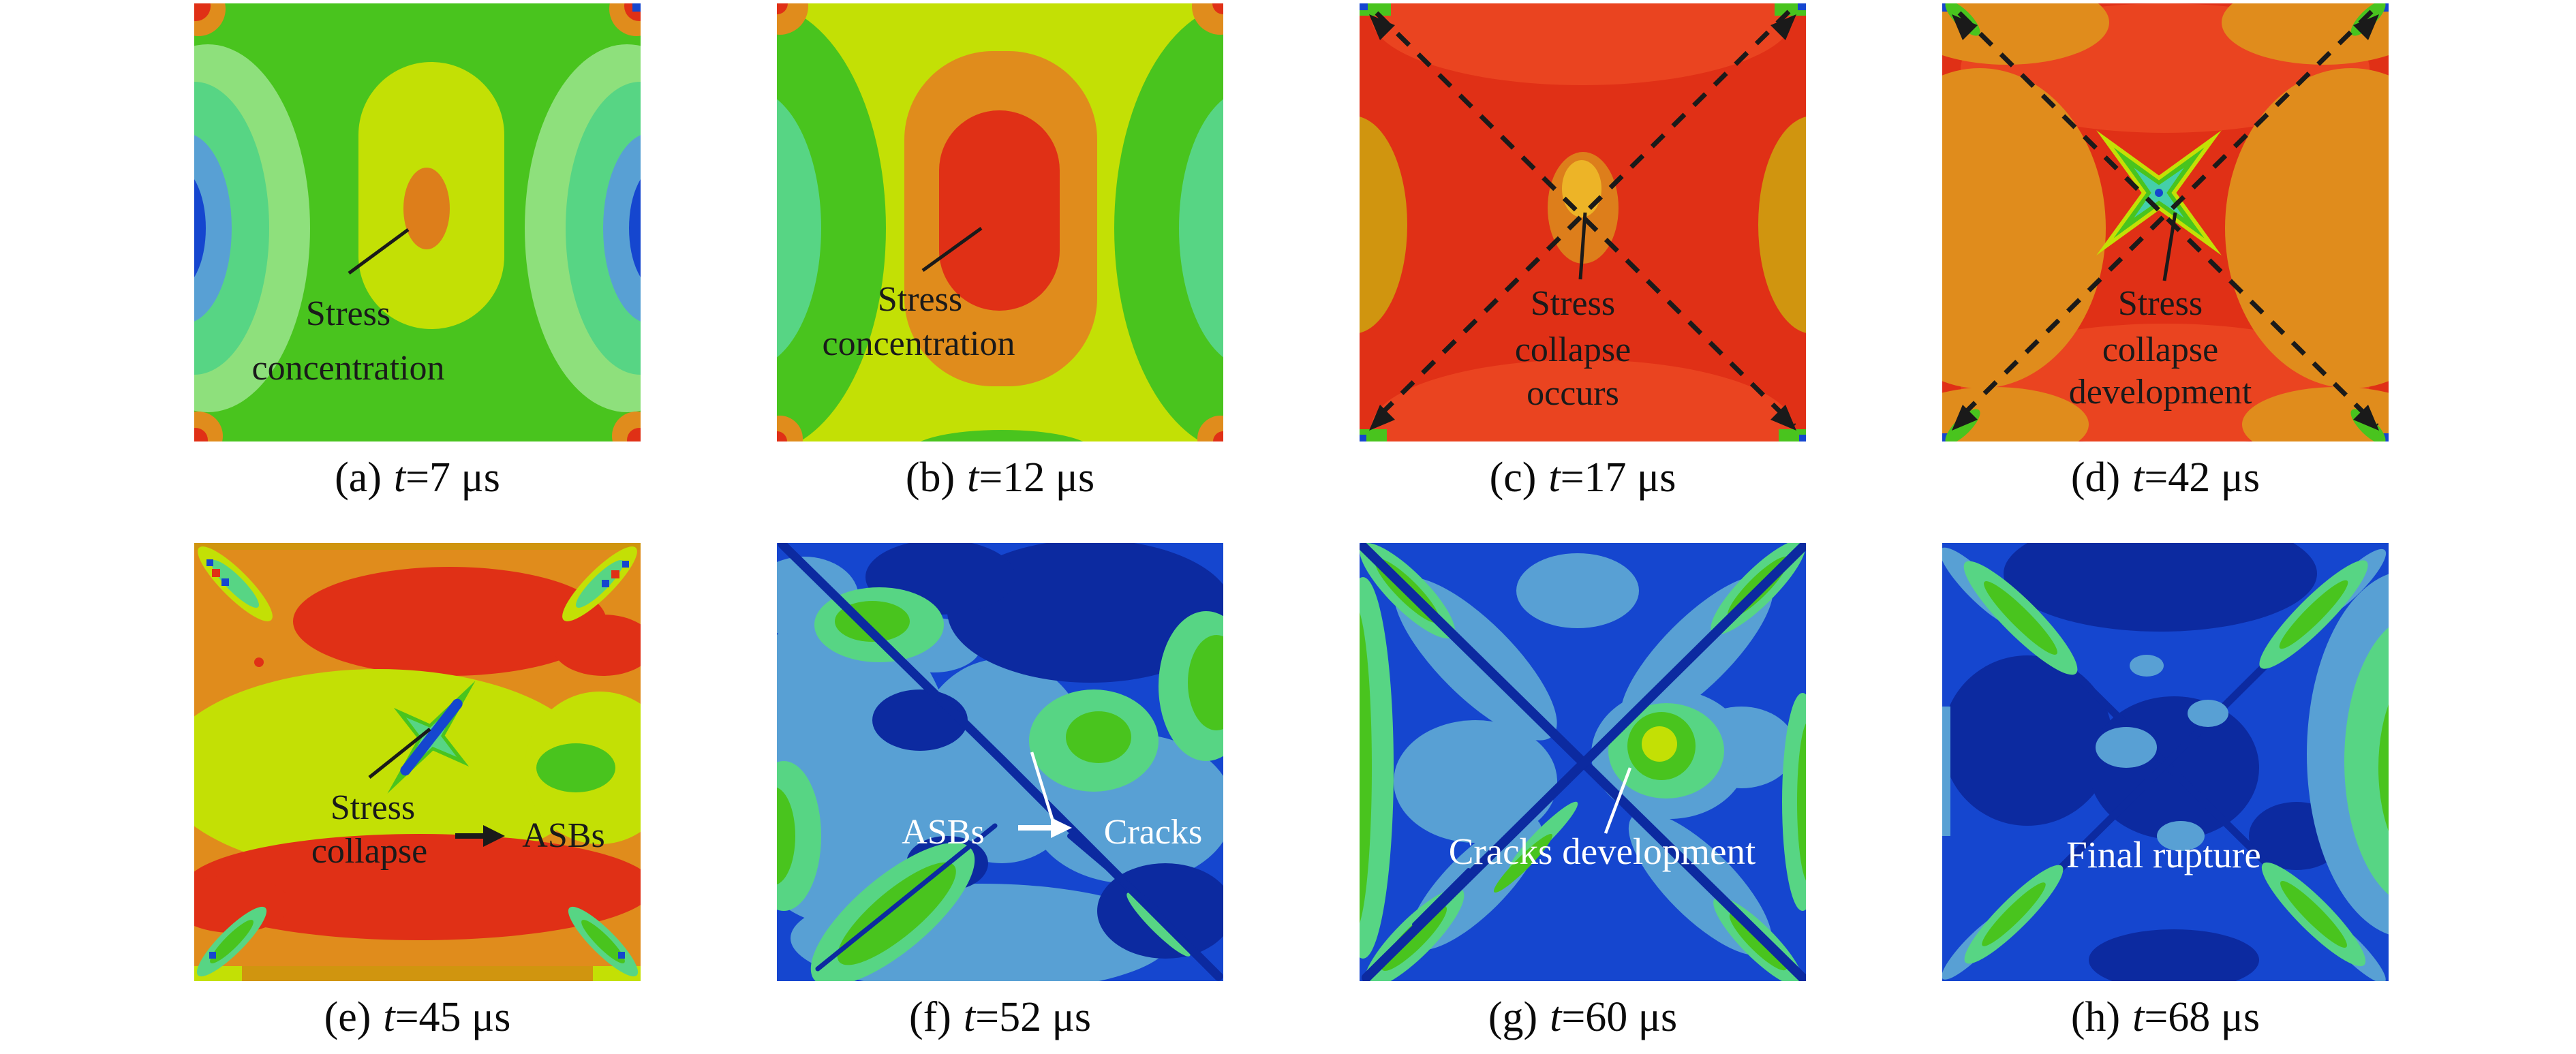  I want to click on panel-f-caption: (f) t=52 μs, so click(1000, 1018).